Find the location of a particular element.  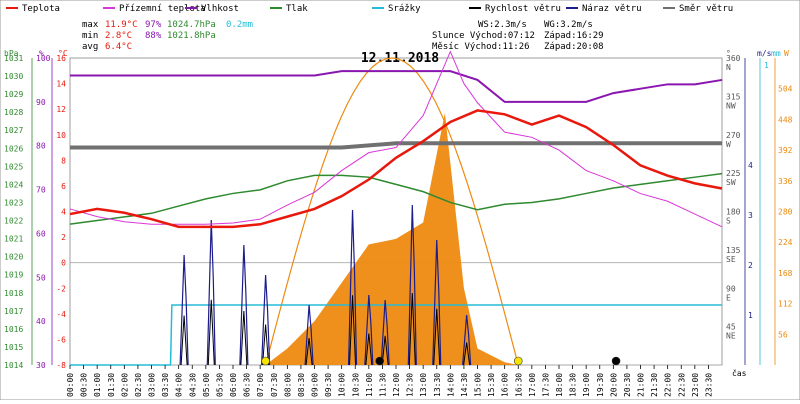

x-tick-label: 00:30 is located at coordinates (84, 385).